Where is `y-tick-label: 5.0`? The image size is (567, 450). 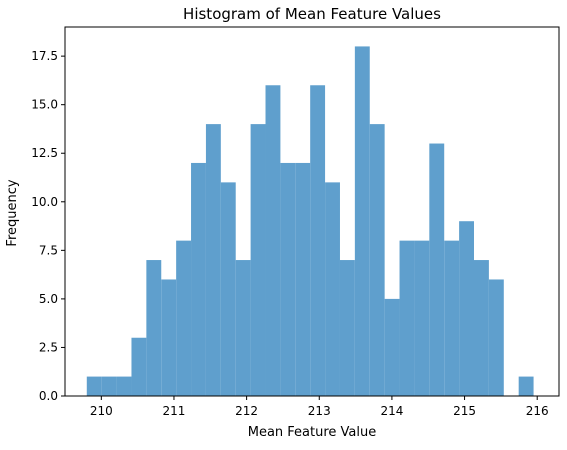
y-tick-label: 5.0 is located at coordinates (48, 299).